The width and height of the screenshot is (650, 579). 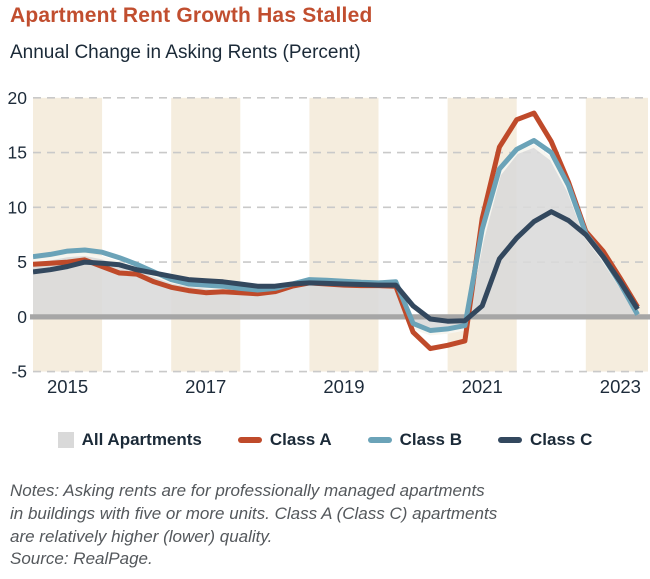 I want to click on y-tick-label-15: 15, so click(x=17, y=153).